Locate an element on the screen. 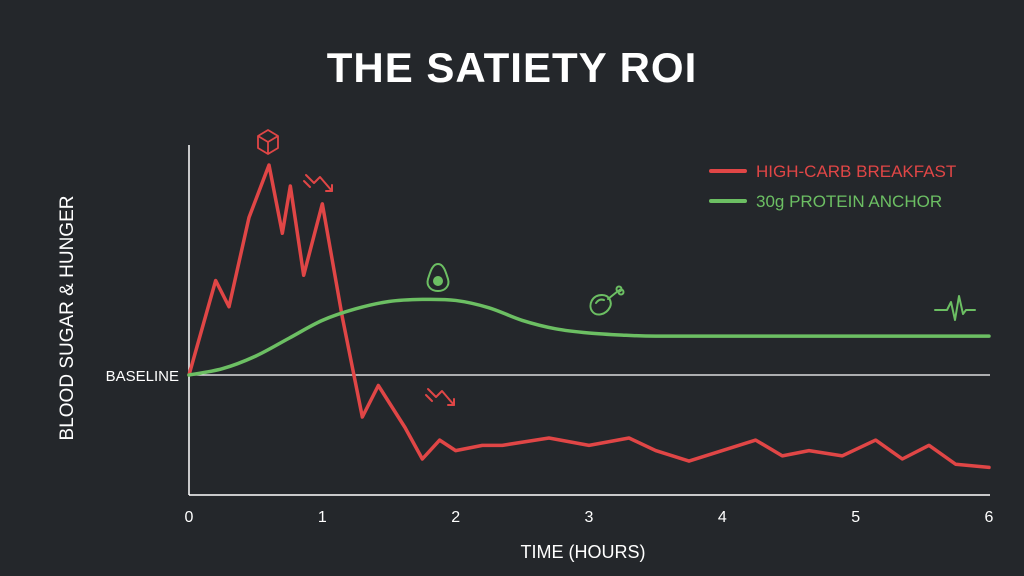 This screenshot has width=1024, height=576. x-tick-label: 2 is located at coordinates (455, 517).